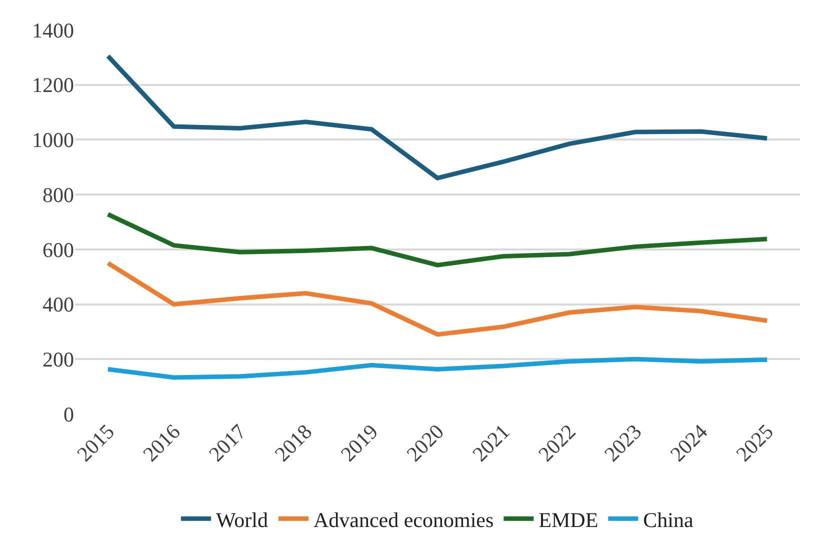  I want to click on y-tick-label: 1200, so click(53, 85).